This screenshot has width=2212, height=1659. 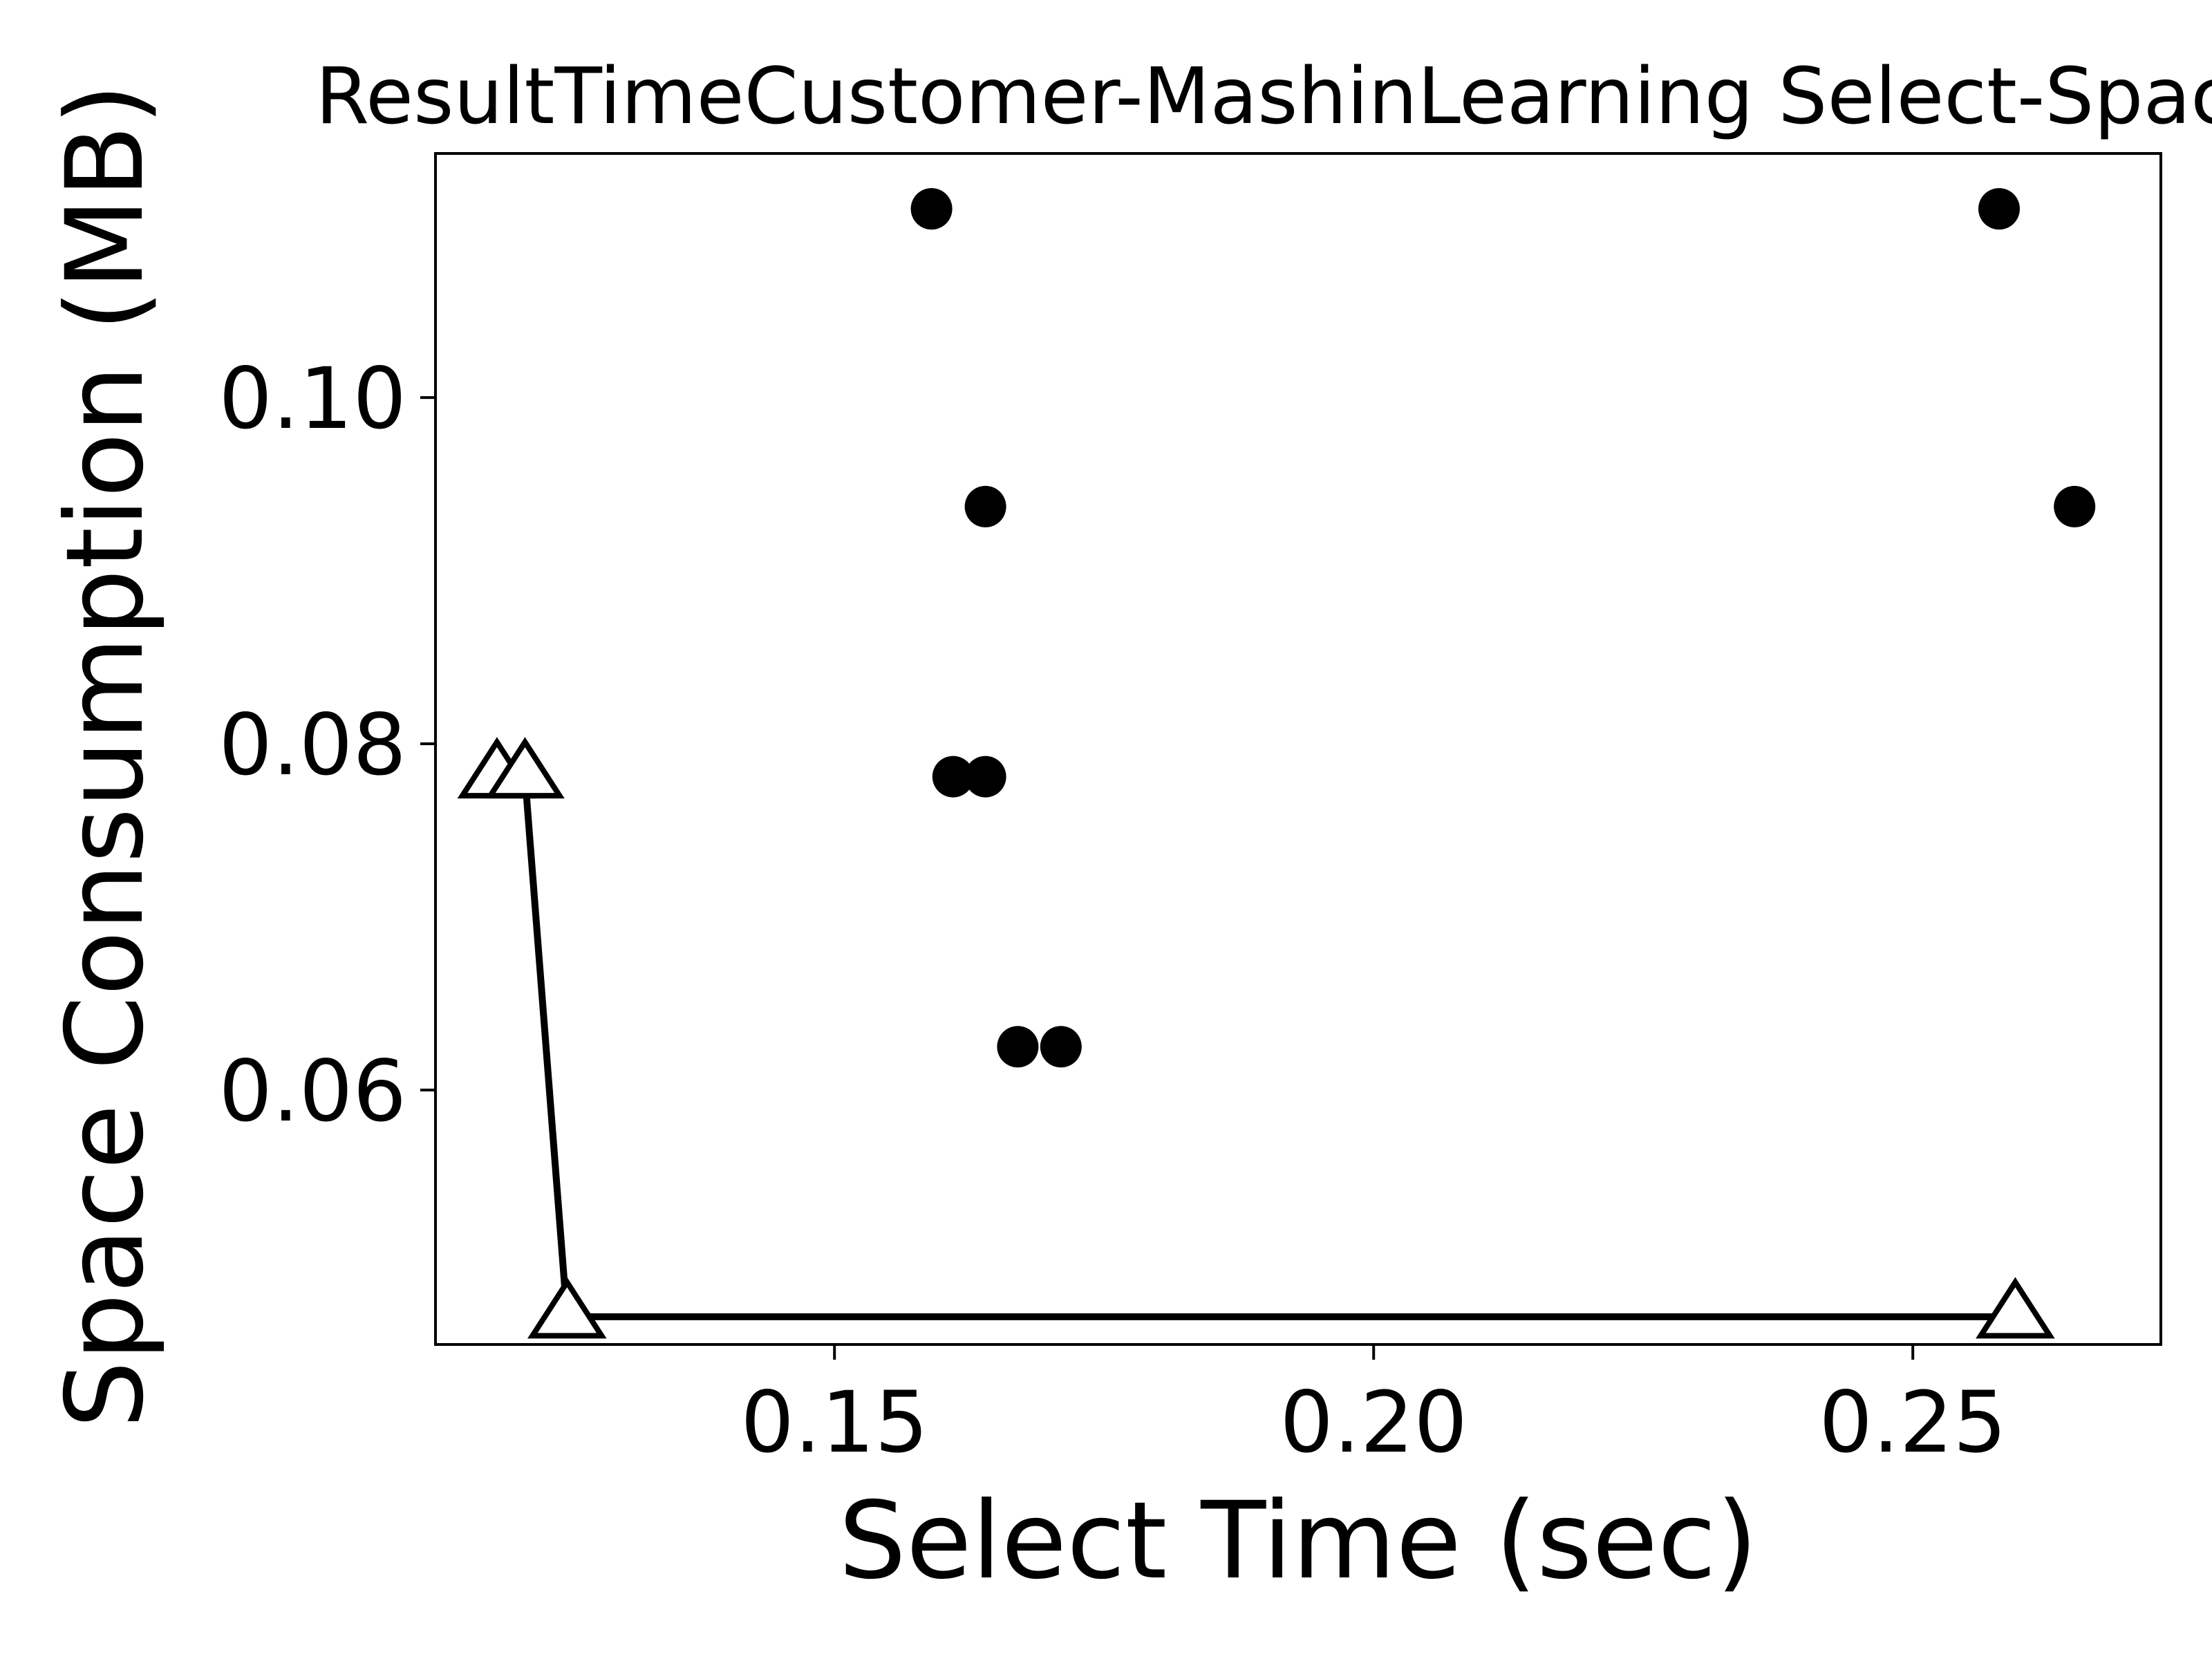 I want to click on x-tick-label: 0.20, so click(x=1374, y=1423).